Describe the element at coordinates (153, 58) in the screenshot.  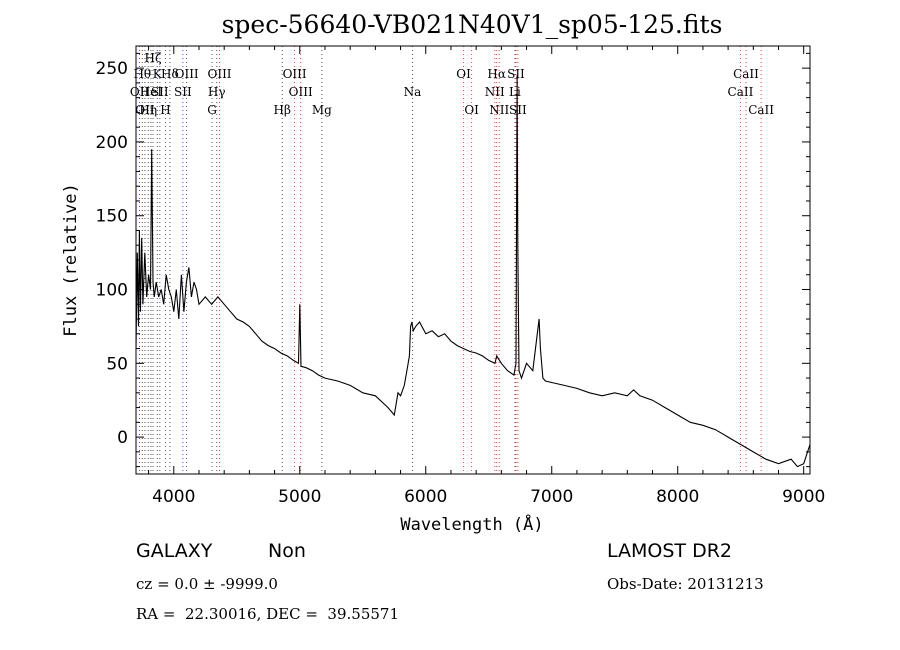
I see `line-marker-label-5: Hζ` at that location.